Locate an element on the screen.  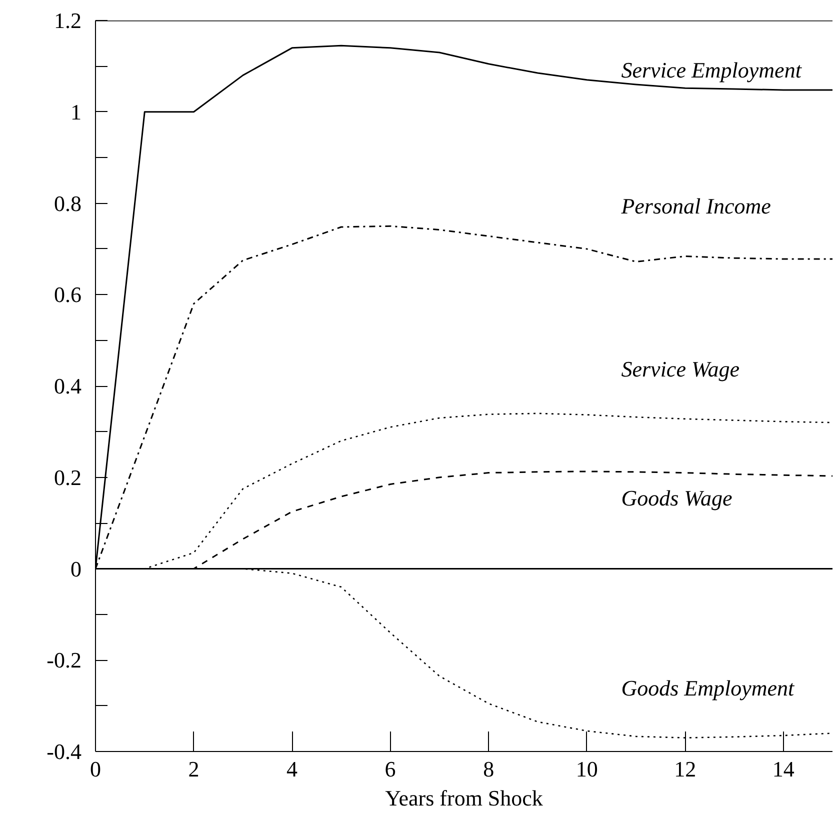
y-tick-label: -0.2 is located at coordinates (64, 660).